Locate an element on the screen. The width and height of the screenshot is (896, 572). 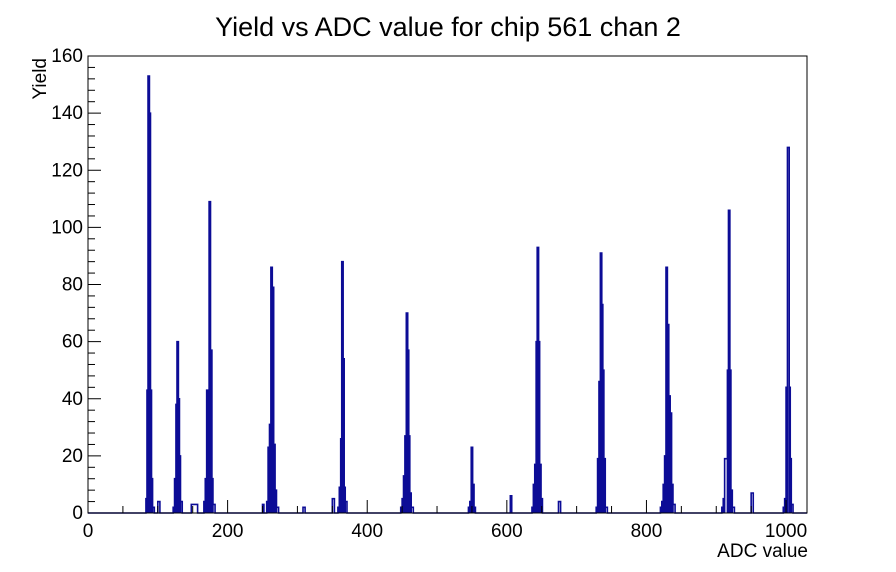
y-tick-label: 120 is located at coordinates (67, 170).